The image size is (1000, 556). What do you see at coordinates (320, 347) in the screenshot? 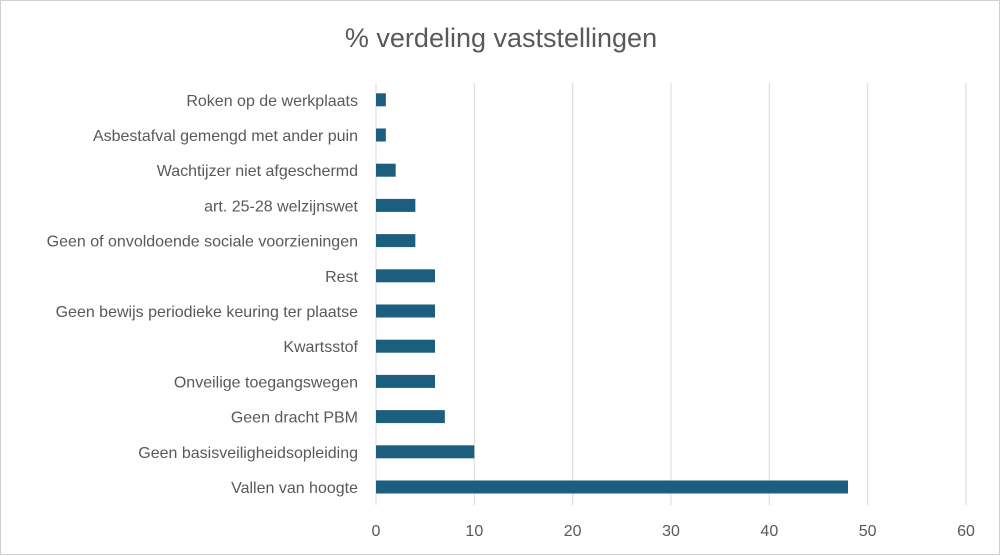
I see `category-label: Kwartsstof` at bounding box center [320, 347].